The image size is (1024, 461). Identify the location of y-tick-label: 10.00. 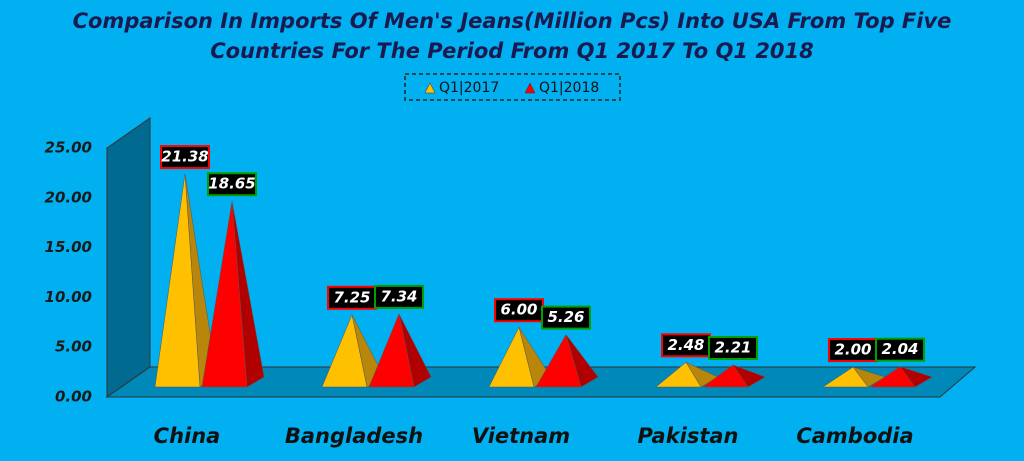
(68, 297).